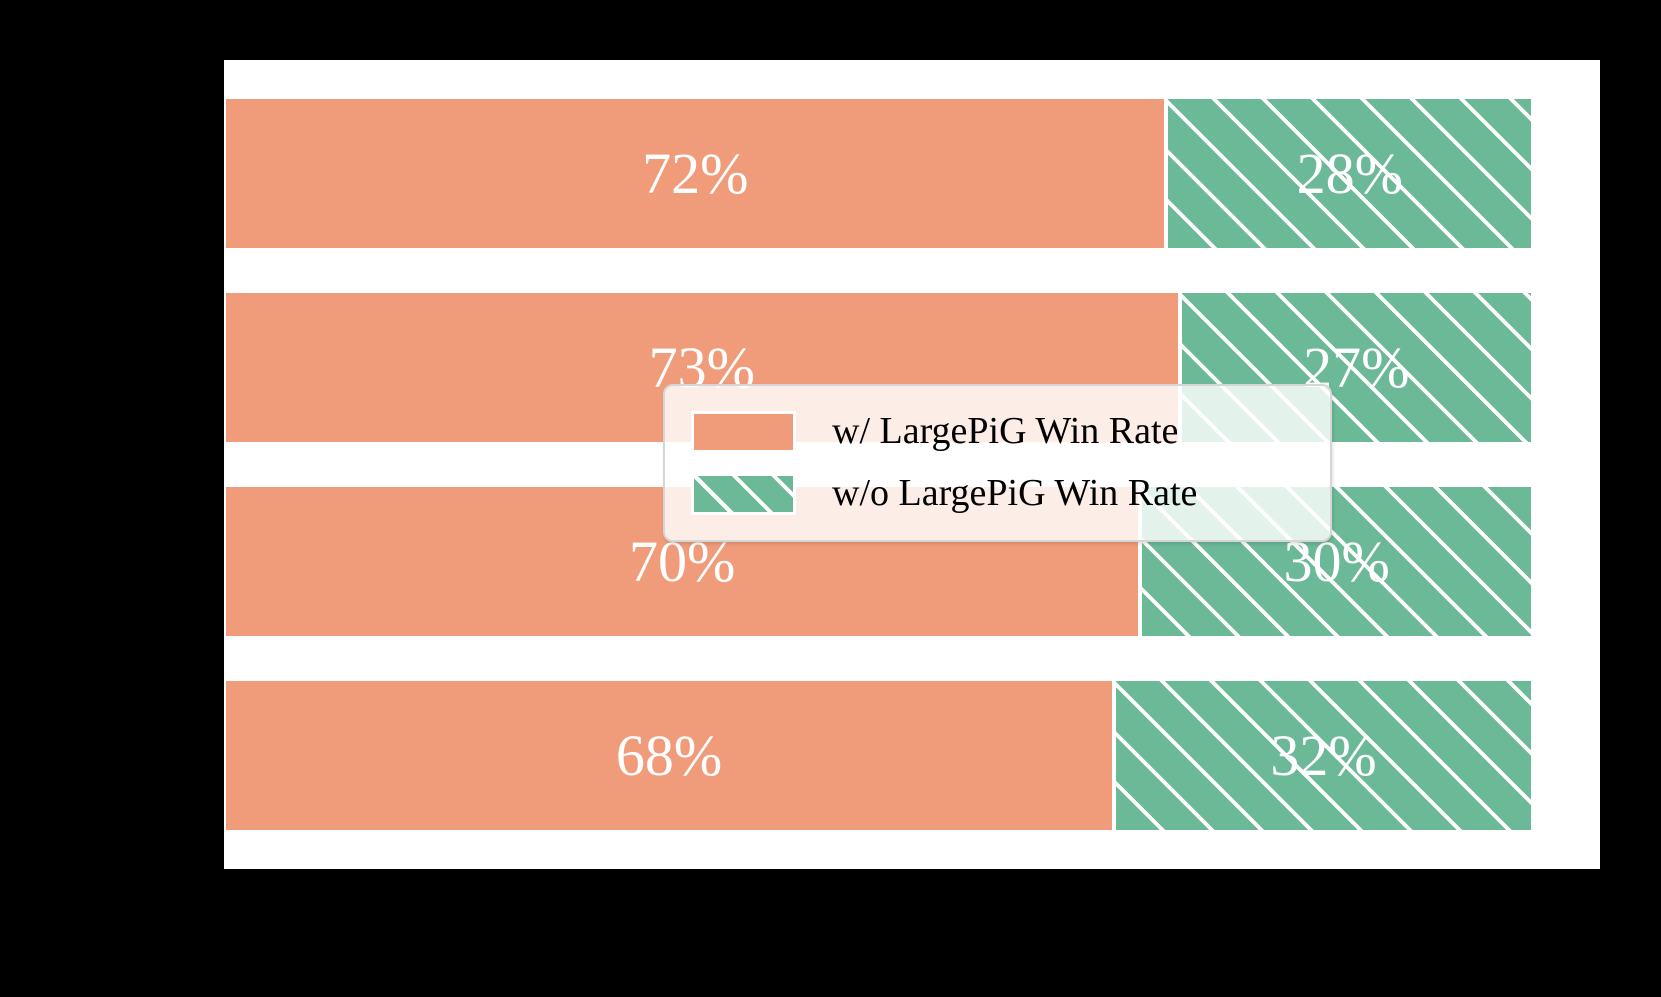  Describe the element at coordinates (1005, 430) in the screenshot. I see `legend-label: w/ LargePiG Win Rate` at that location.